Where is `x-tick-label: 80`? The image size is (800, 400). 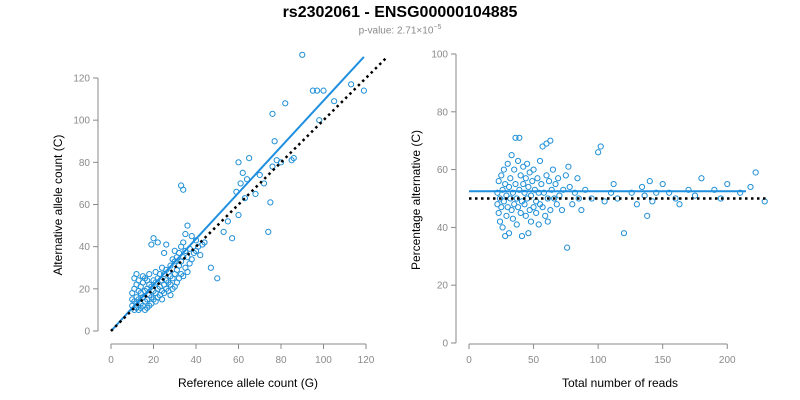
x-tick-label: 80 is located at coordinates (281, 360).